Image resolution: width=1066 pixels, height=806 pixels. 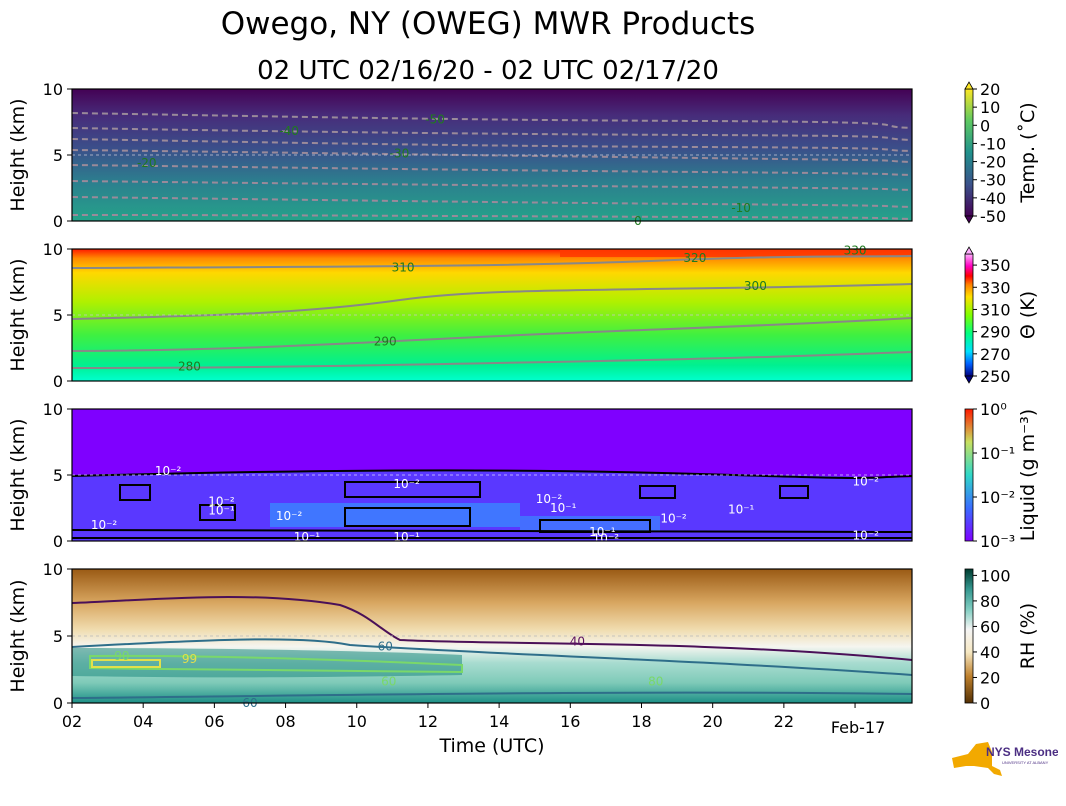 I want to click on temperature-panel: -50-40-30-20-100, so click(x=492, y=158).